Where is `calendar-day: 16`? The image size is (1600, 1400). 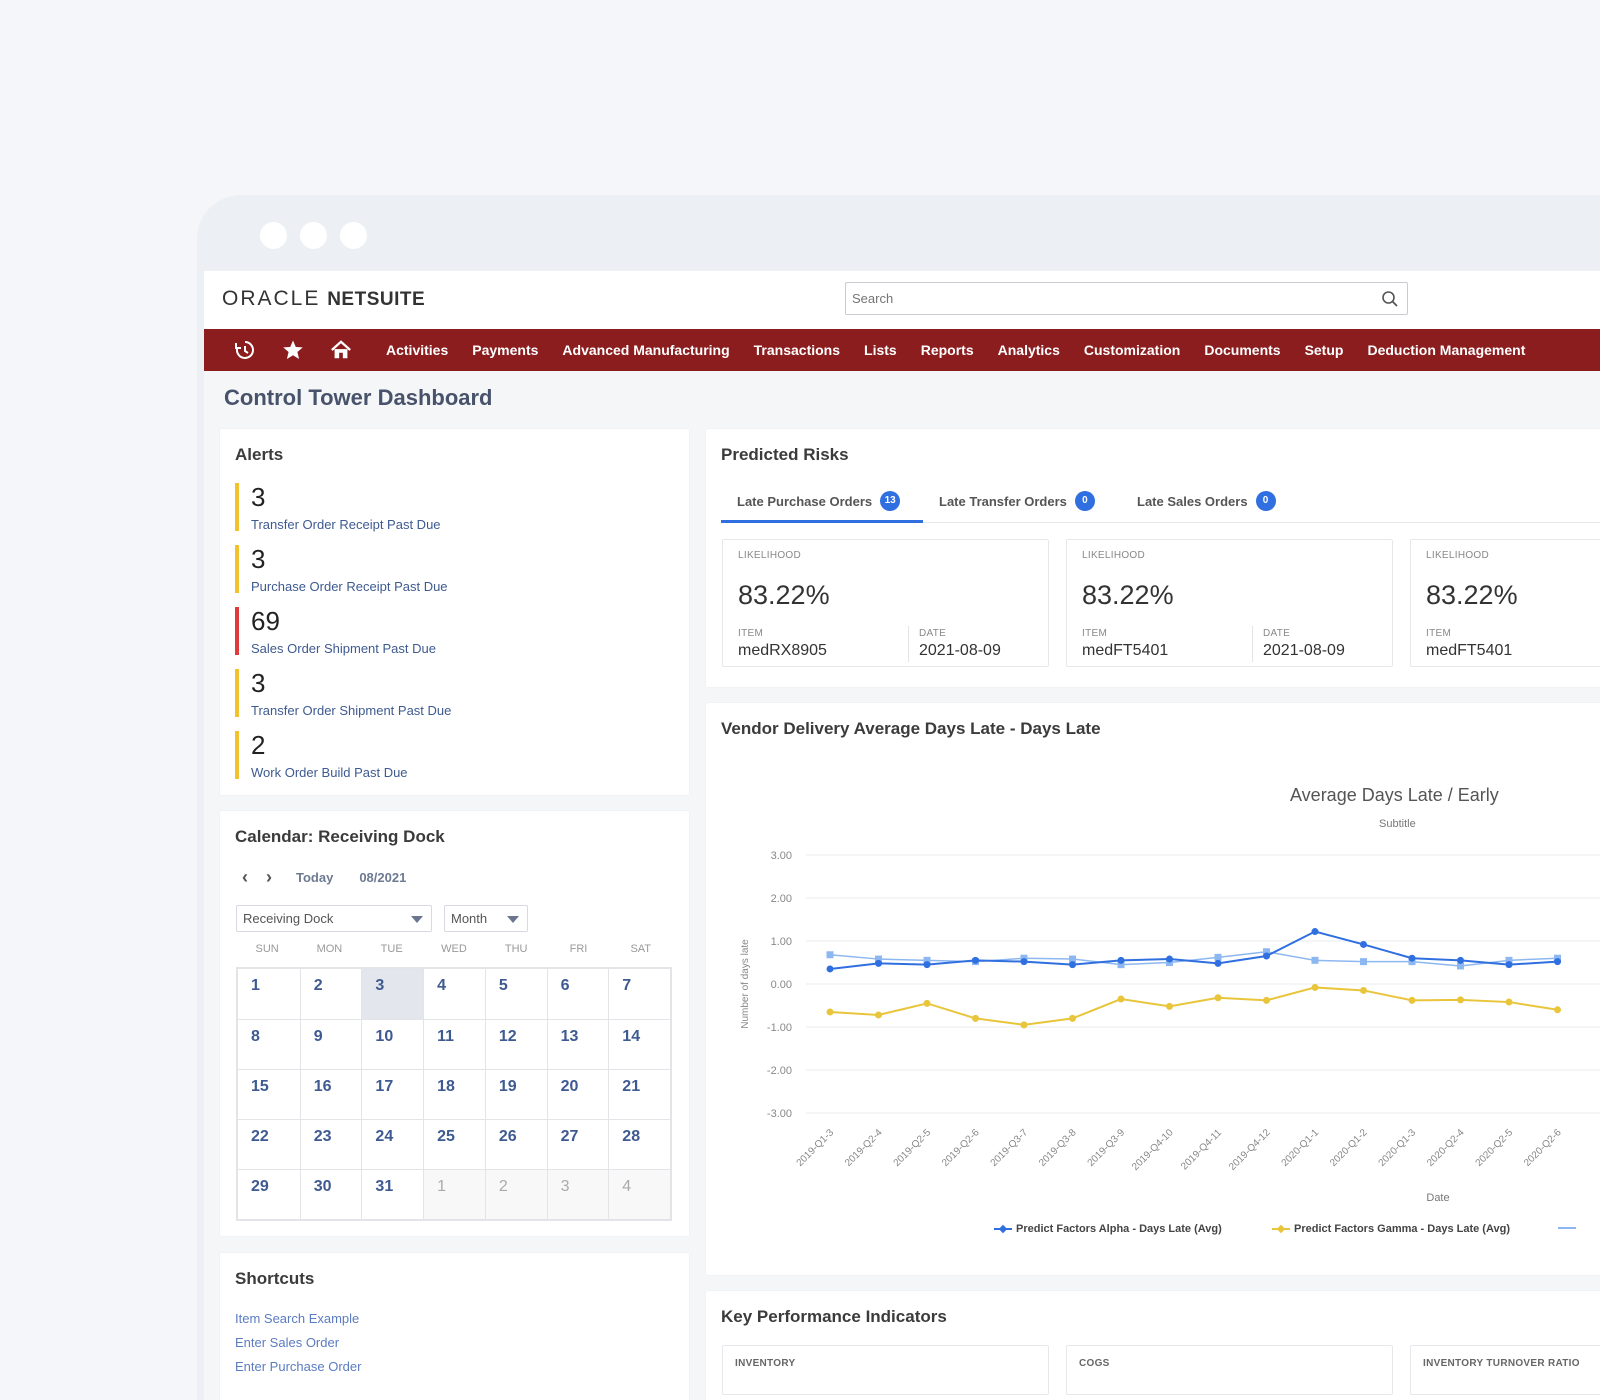
calendar-day: 16 is located at coordinates (330, 1094).